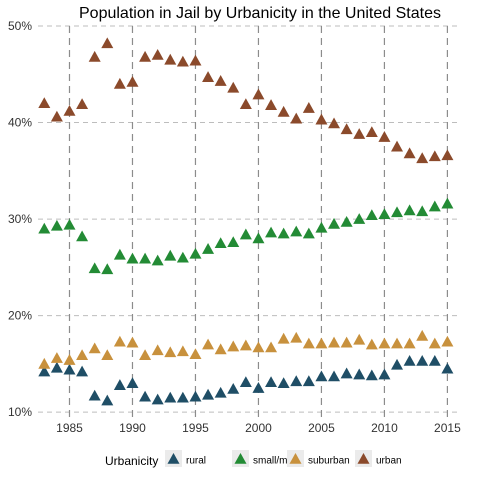 This screenshot has width=480, height=485. I want to click on y-tick-label: 30%, so click(20, 219).